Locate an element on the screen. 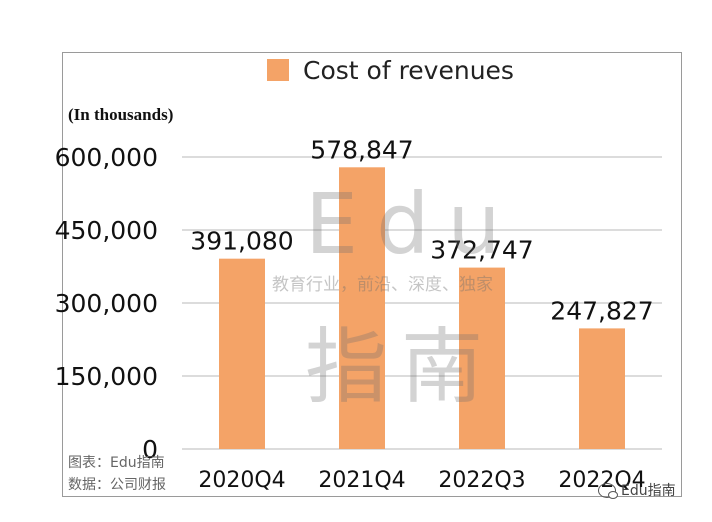 The image size is (712, 522). x-axis-ticks: 2020Q4 2021Q4 2022Q3 2022Q4 is located at coordinates (421, 480).